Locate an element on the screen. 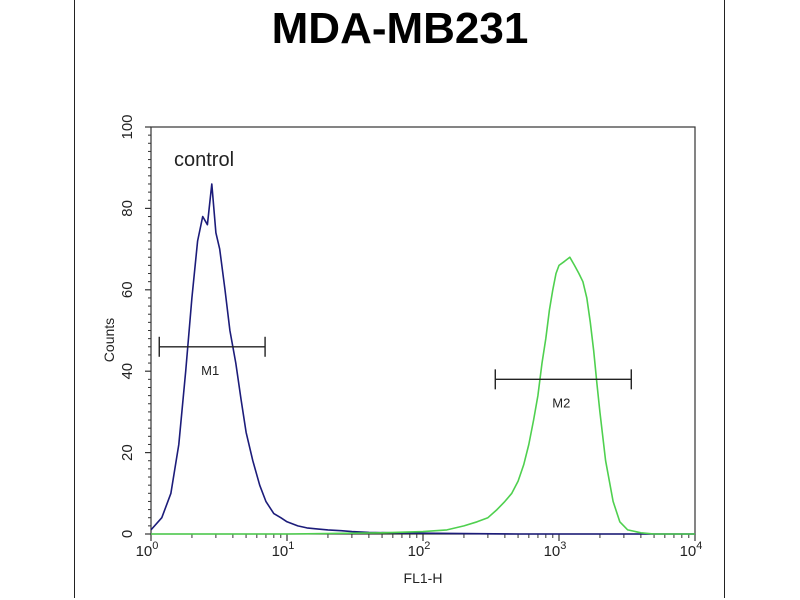  x-axis-ticks: 10⁰ 10¹ 10² 10³ 10⁴ is located at coordinates (419, 547).